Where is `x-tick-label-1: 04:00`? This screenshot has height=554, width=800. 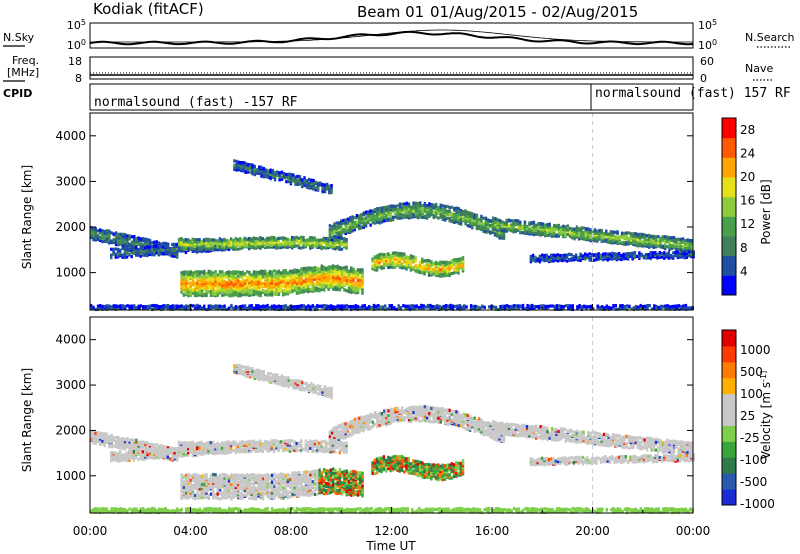
x-tick-label-1: 04:00 is located at coordinates (190, 531).